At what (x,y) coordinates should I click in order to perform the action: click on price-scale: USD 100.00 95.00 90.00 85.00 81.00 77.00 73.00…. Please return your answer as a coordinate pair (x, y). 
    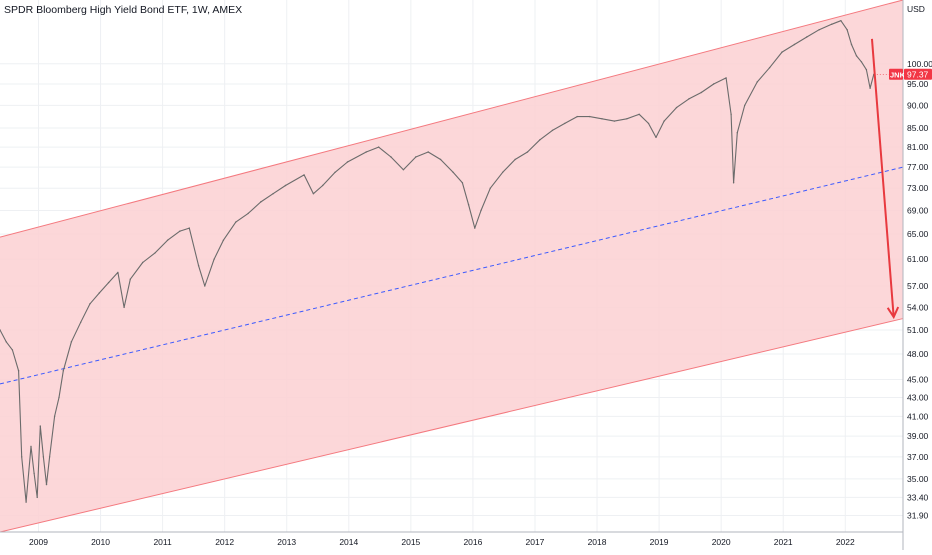
    Looking at the image, I should click on (917, 275).